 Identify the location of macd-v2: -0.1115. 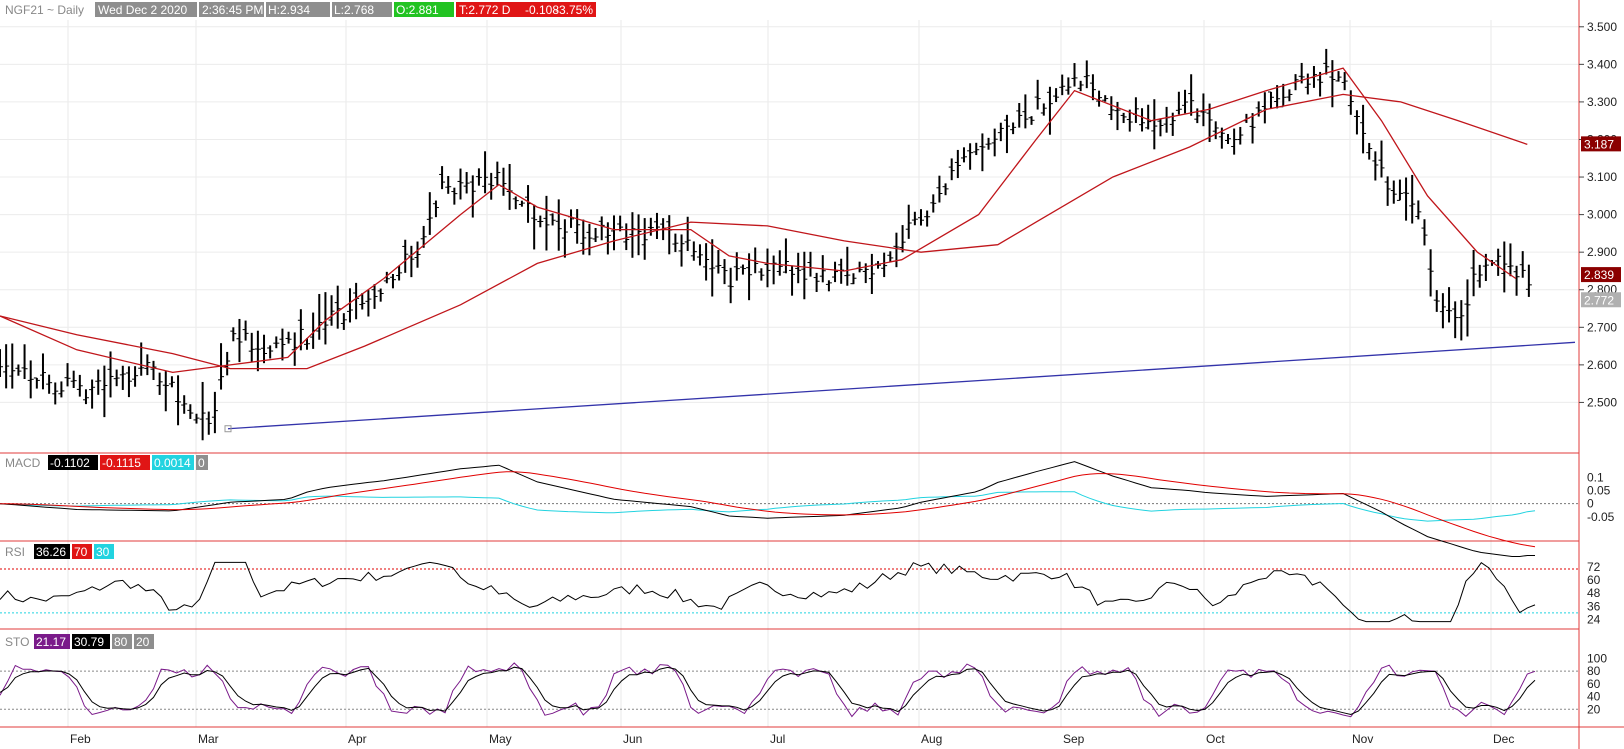
(121, 463).